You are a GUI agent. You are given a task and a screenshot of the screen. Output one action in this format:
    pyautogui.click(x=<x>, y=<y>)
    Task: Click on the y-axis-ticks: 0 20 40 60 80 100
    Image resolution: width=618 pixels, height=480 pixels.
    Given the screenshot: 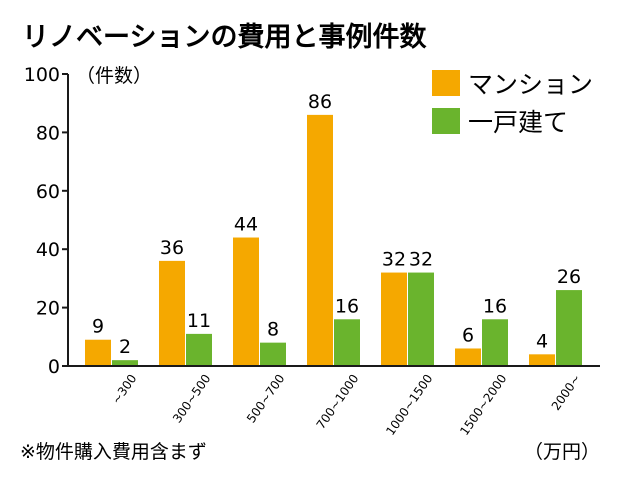 What is the action you would take?
    pyautogui.click(x=46, y=221)
    